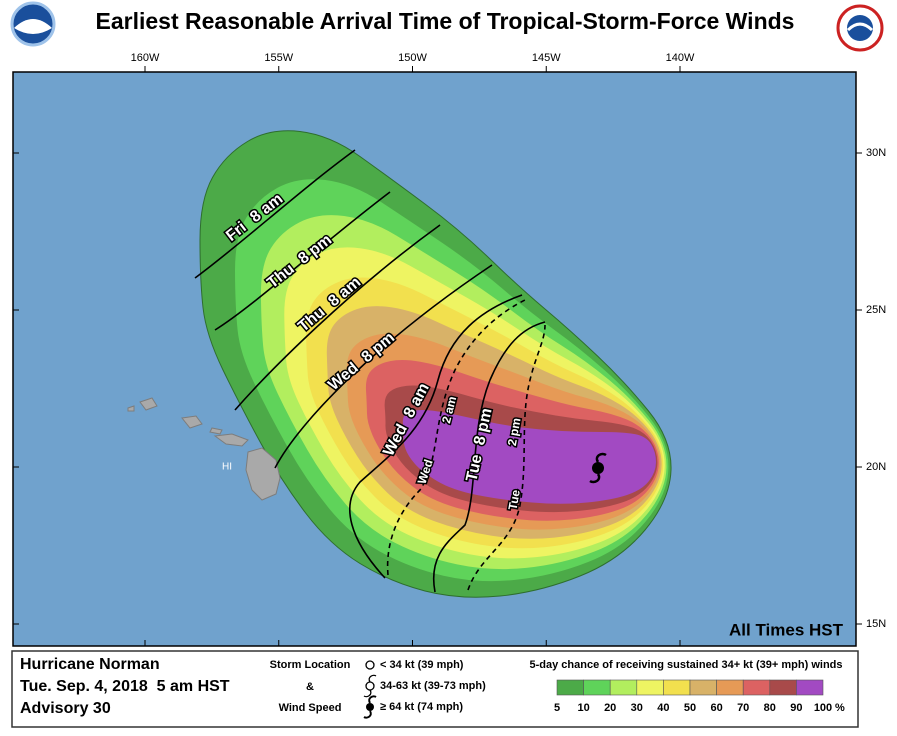  What do you see at coordinates (840, 708) in the screenshot?
I see `scale-unit: %` at bounding box center [840, 708].